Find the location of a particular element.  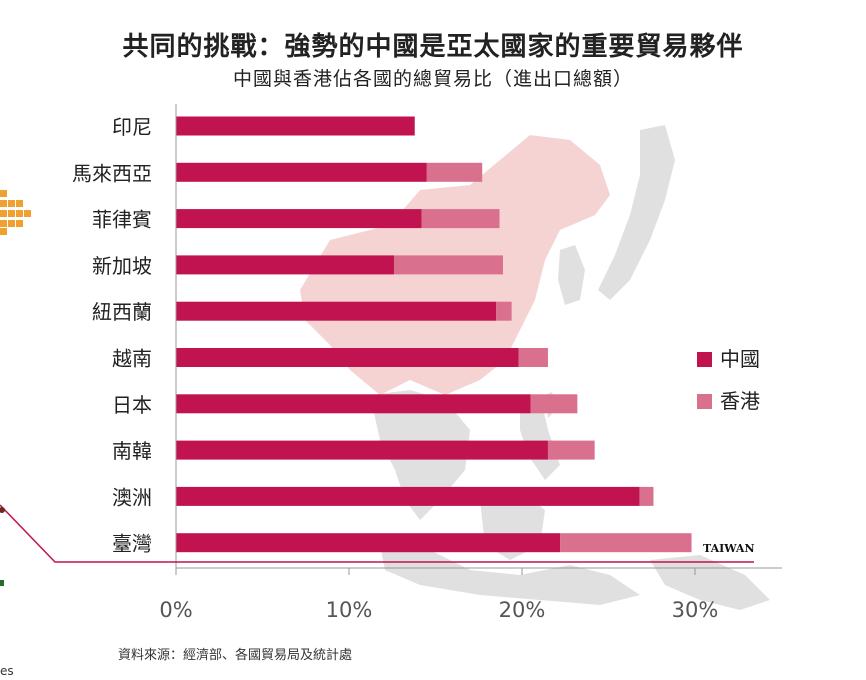

source-note: 資料來源：經濟部、各國貿易局及統計處 is located at coordinates (235, 655).